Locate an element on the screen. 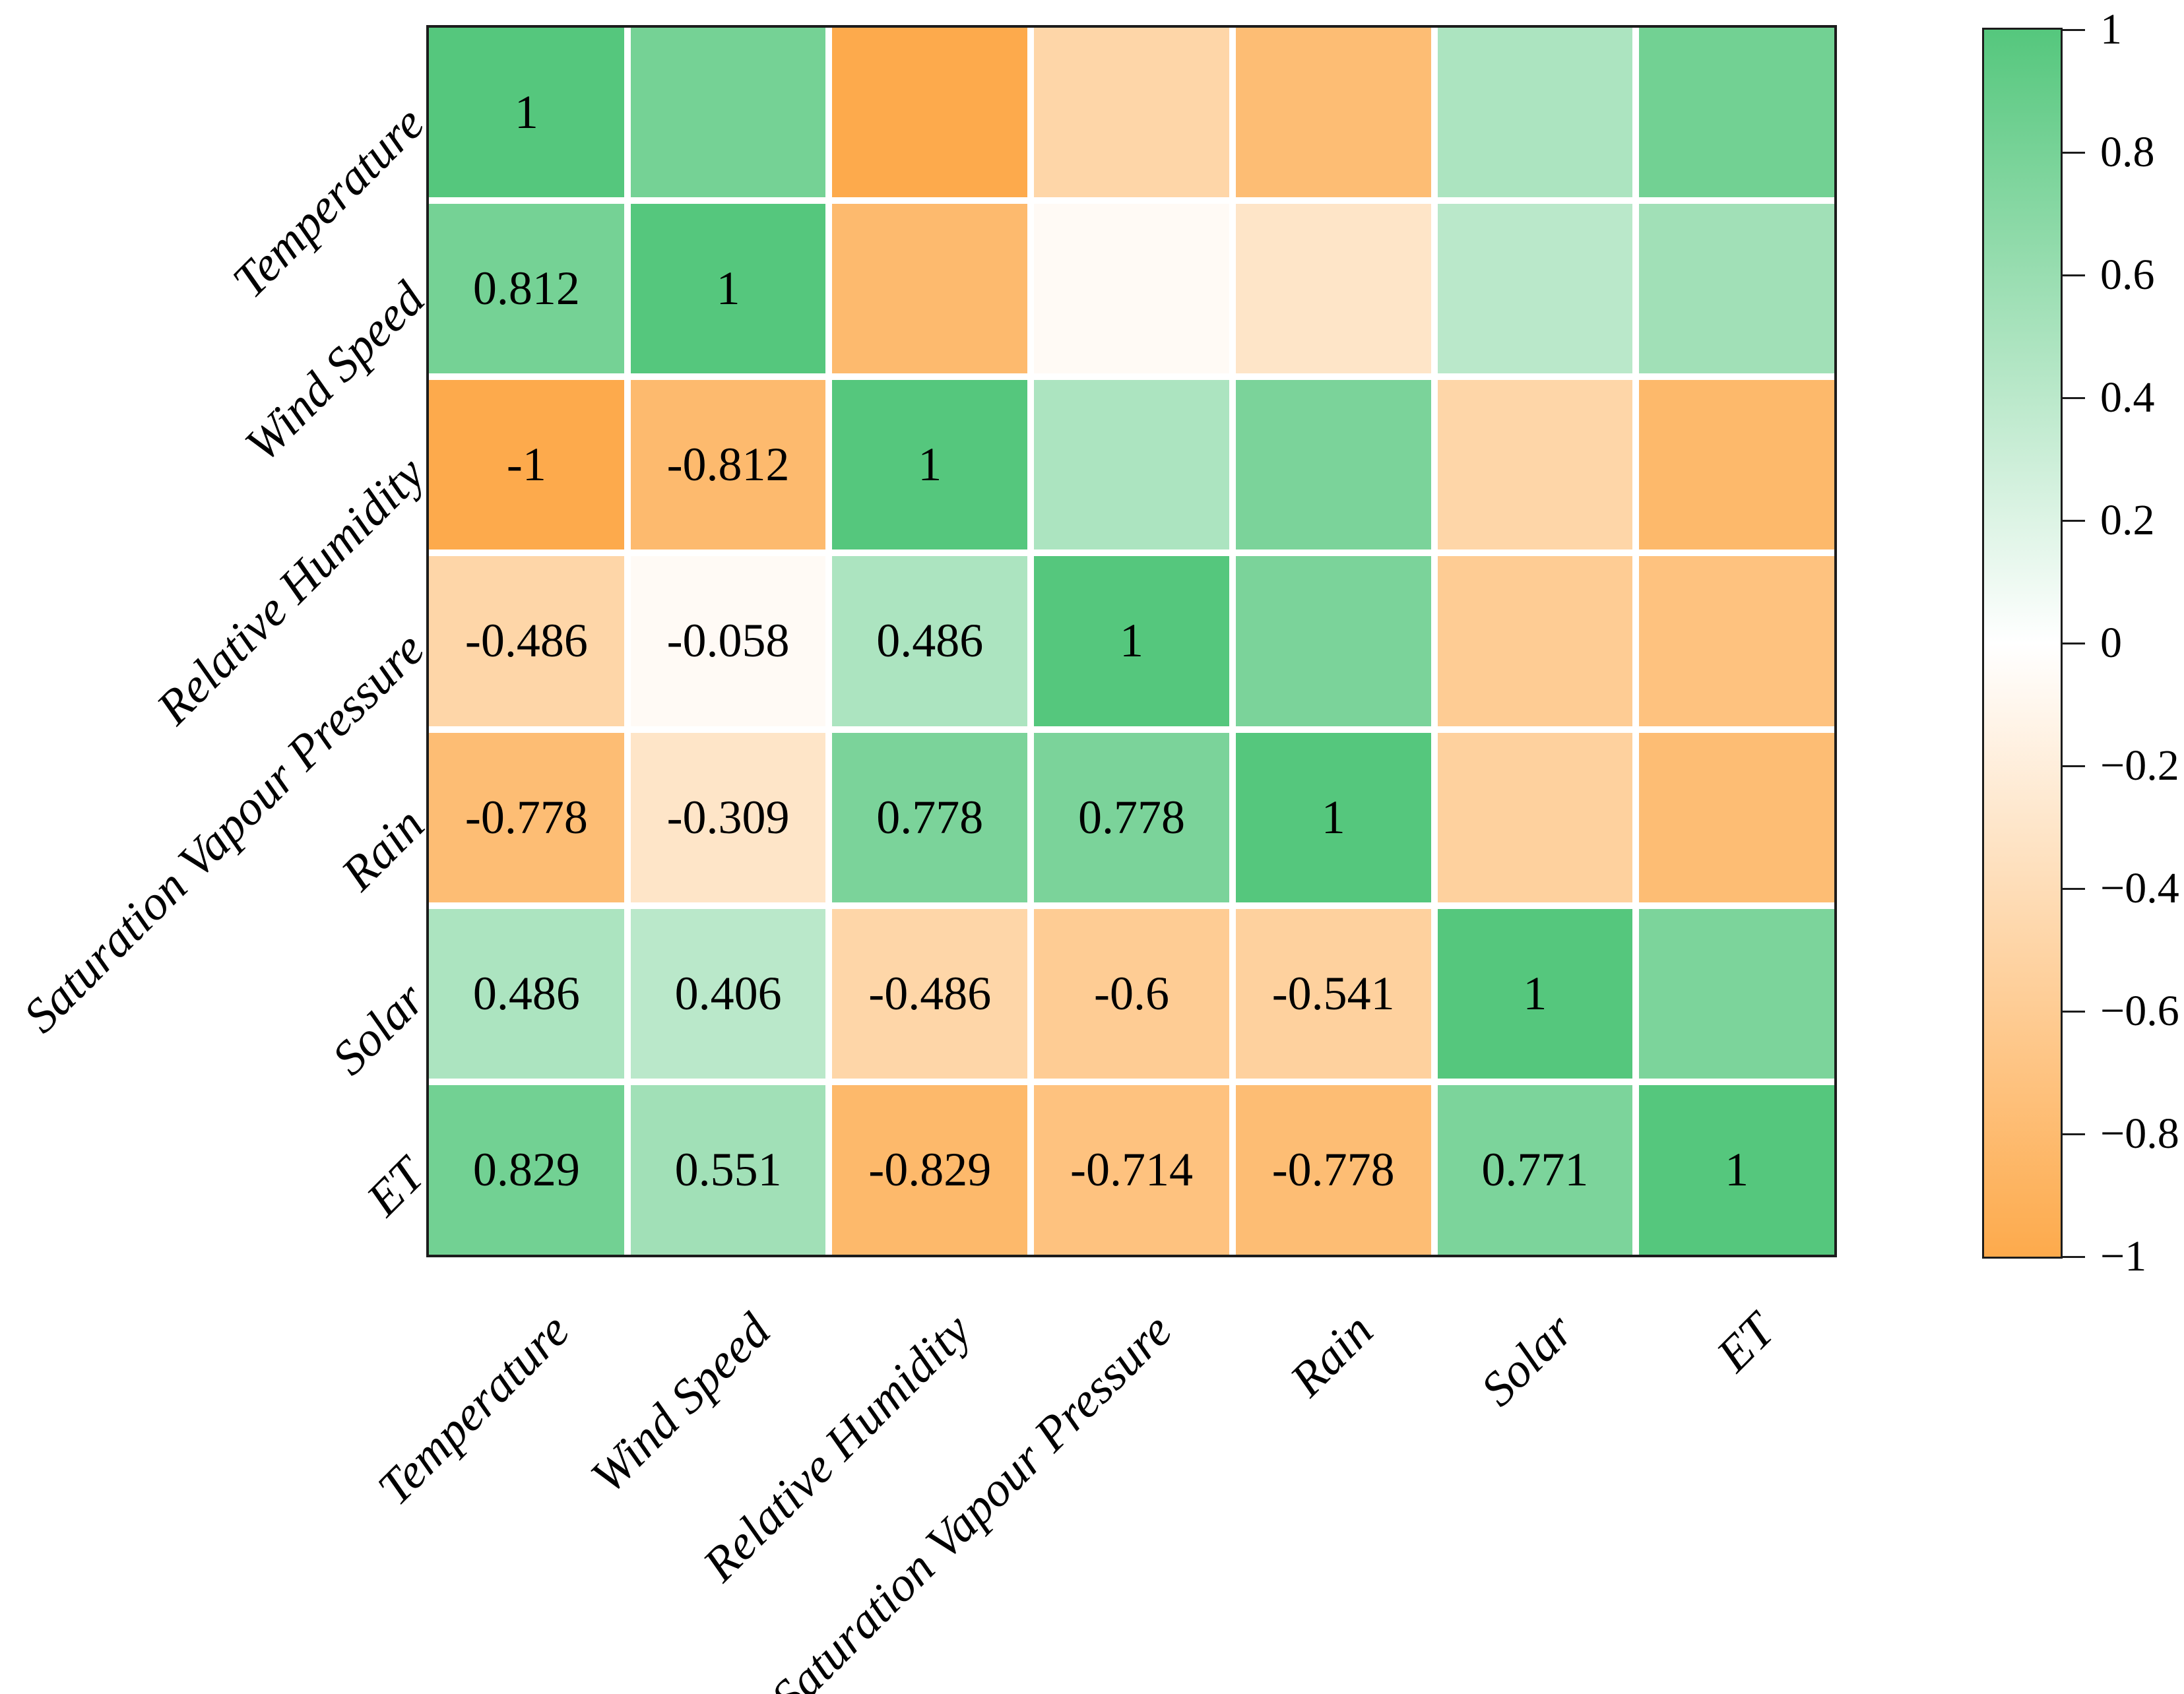 The width and height of the screenshot is (2184, 1694). heatmap-cell: -0.812 is located at coordinates (728, 465).